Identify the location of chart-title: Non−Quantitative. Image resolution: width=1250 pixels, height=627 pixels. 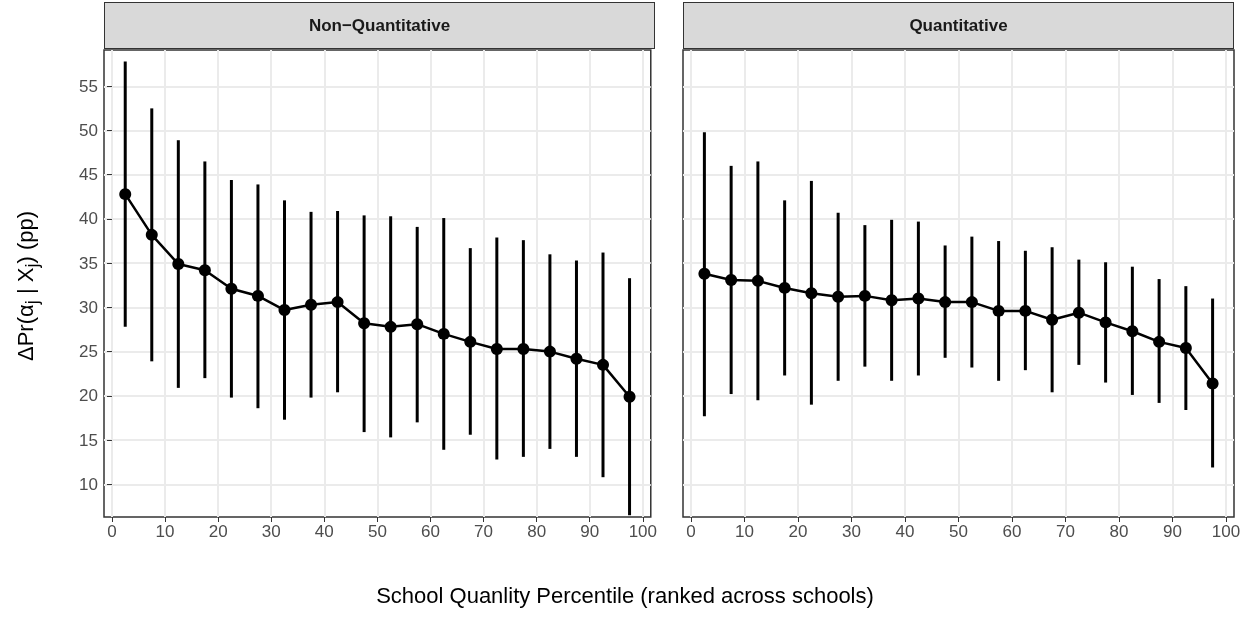
(379, 25).